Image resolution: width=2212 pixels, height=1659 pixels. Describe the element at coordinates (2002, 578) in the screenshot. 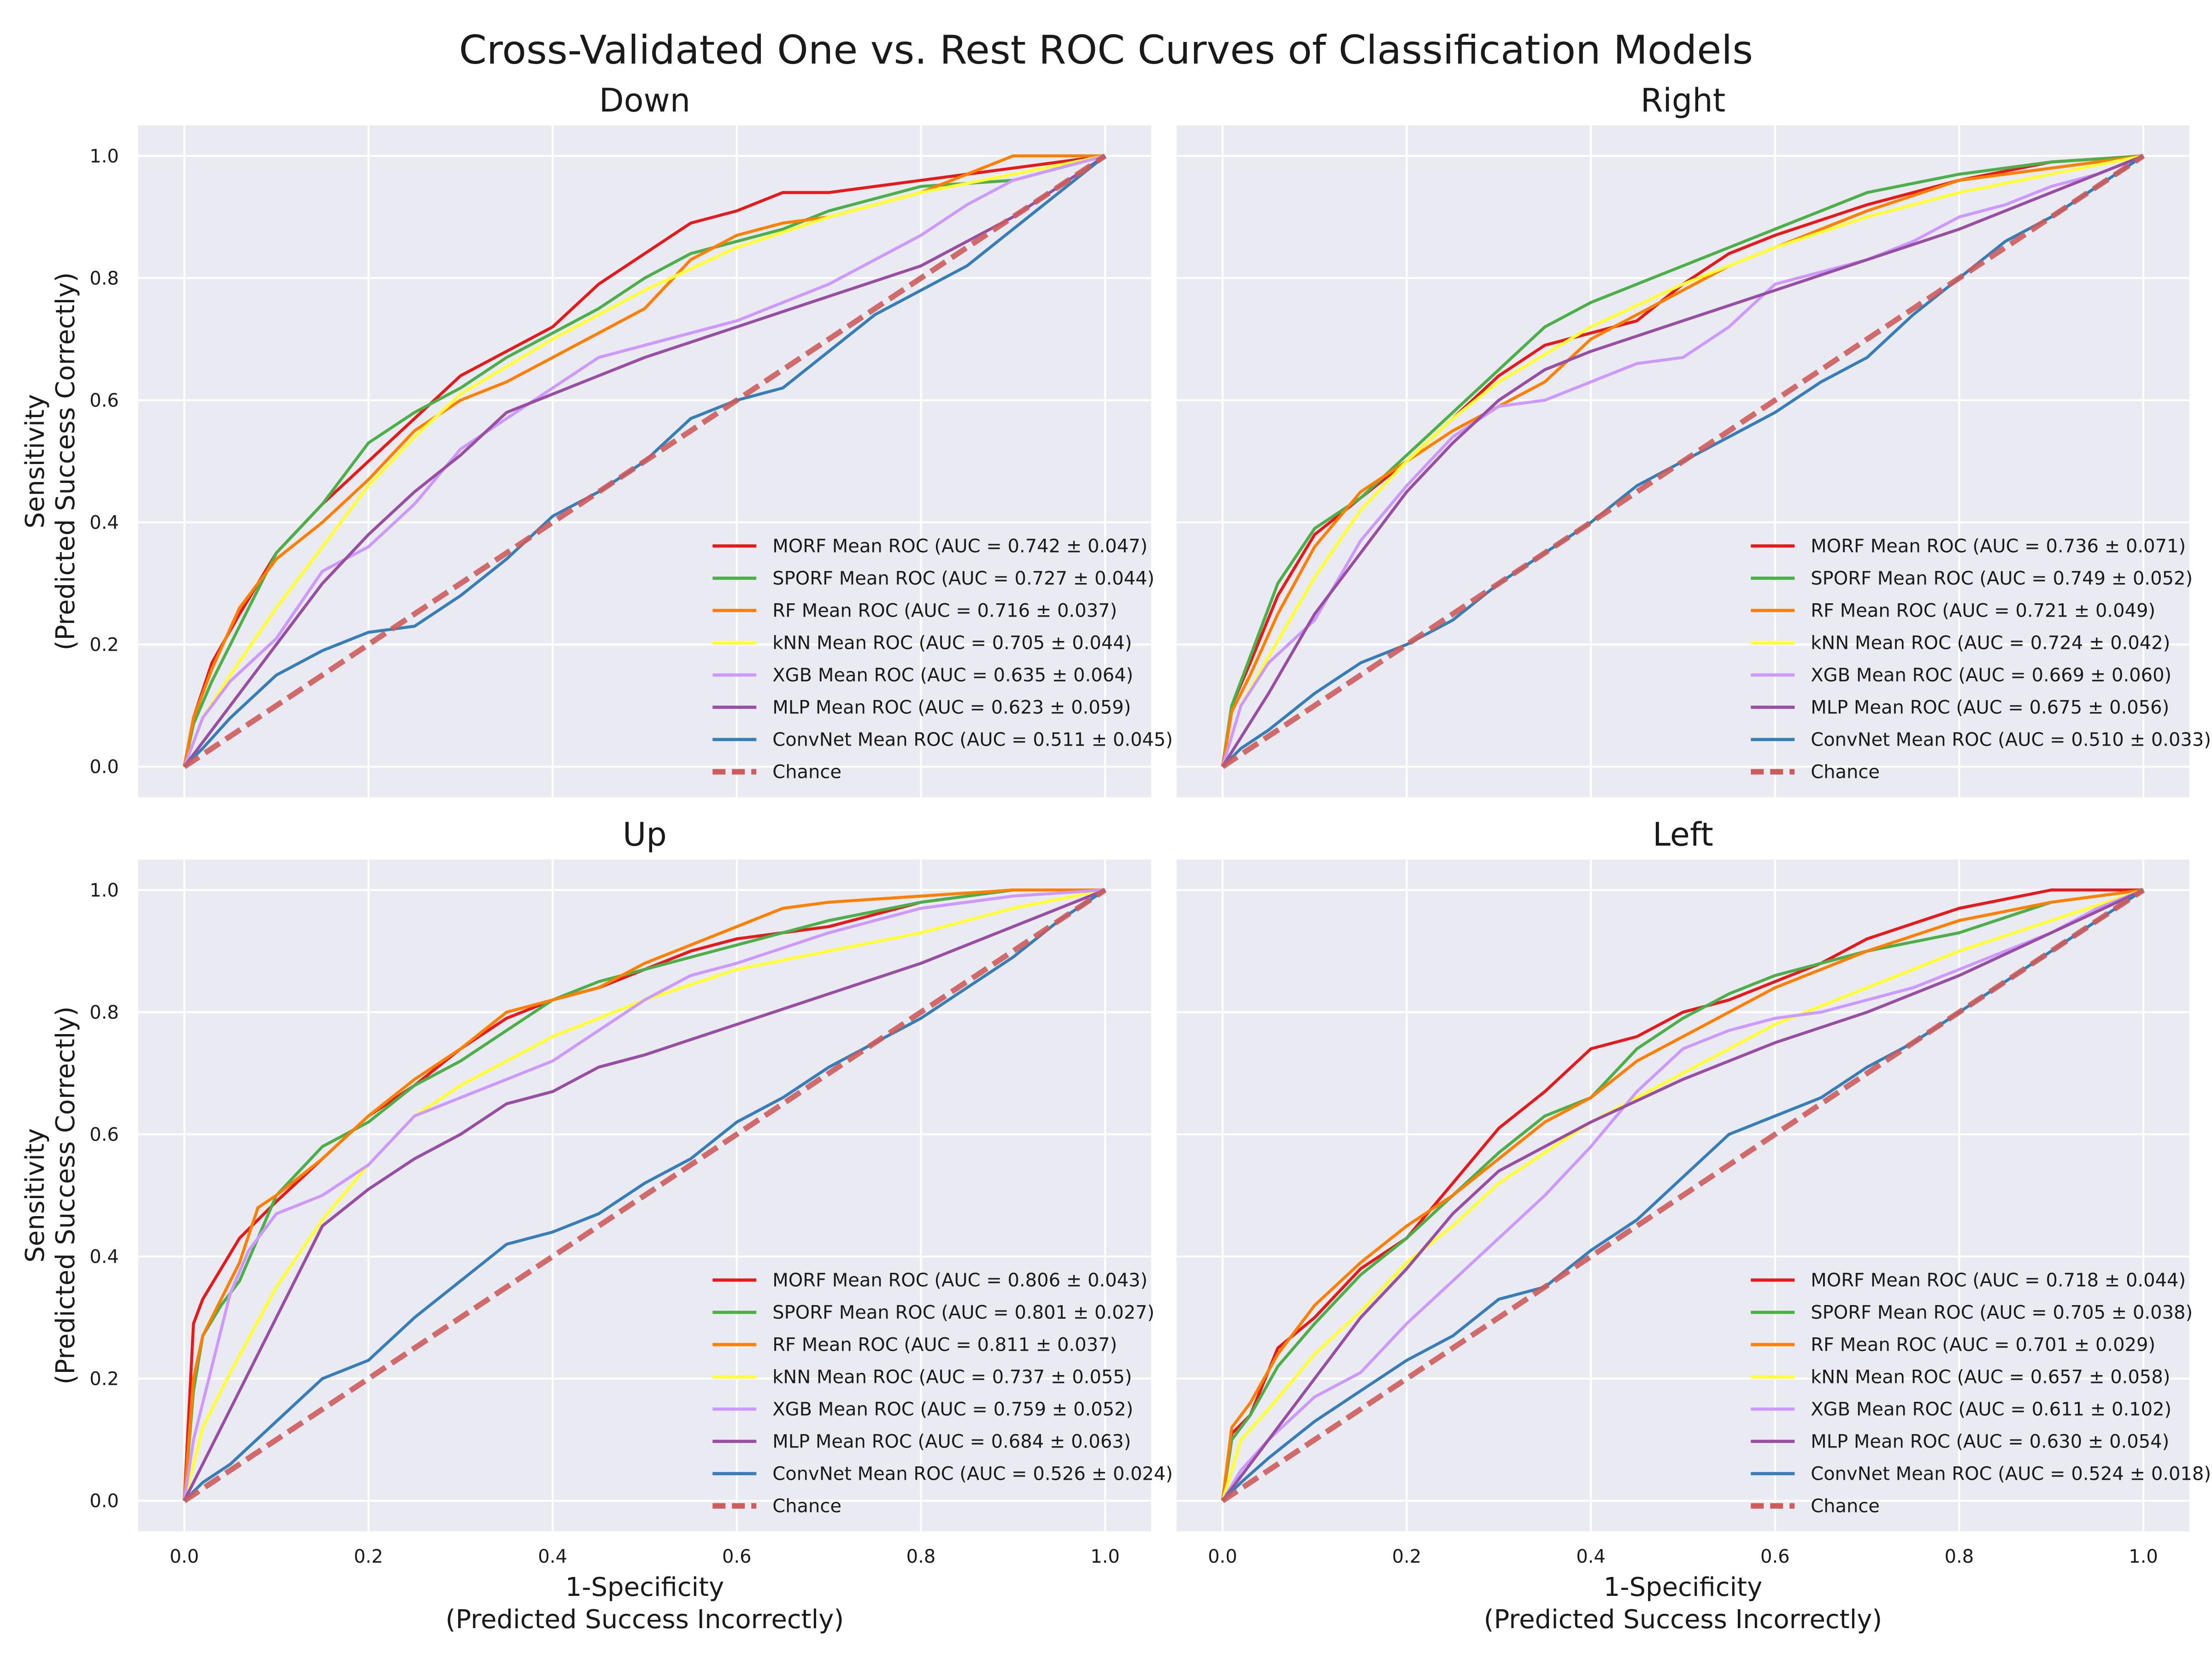

I see `legend-label: SPORF Mean ROC (AUC = 0.749 ± 0.052)` at that location.